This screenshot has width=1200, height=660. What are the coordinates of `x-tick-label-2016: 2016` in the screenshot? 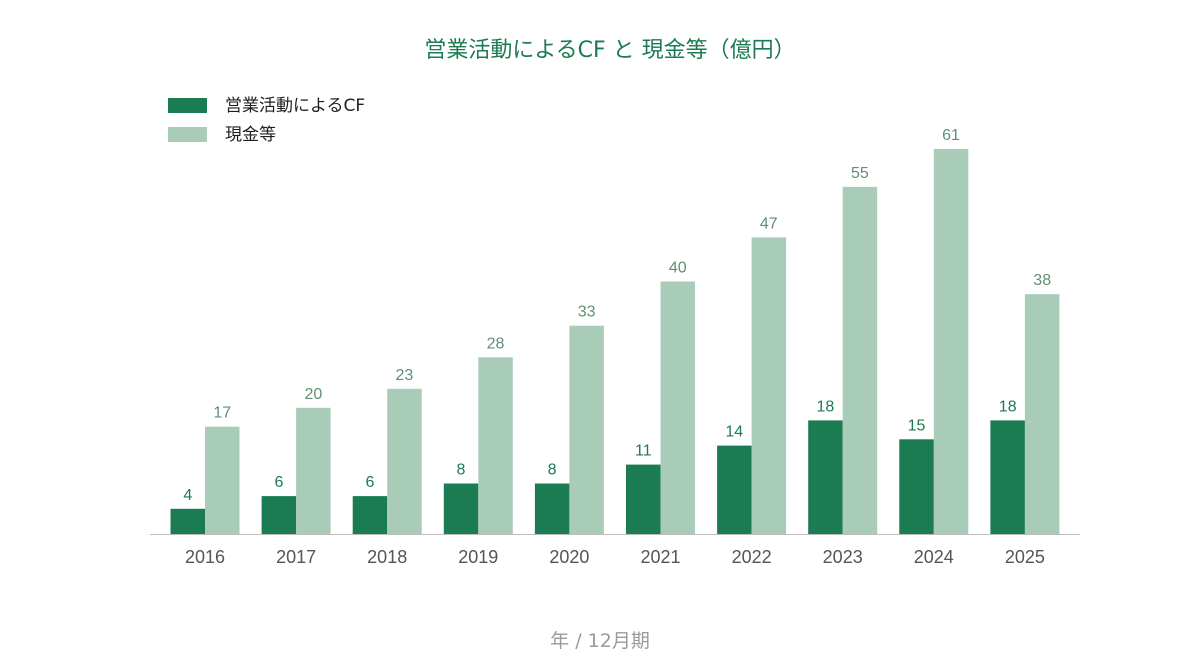 It's located at (205, 557).